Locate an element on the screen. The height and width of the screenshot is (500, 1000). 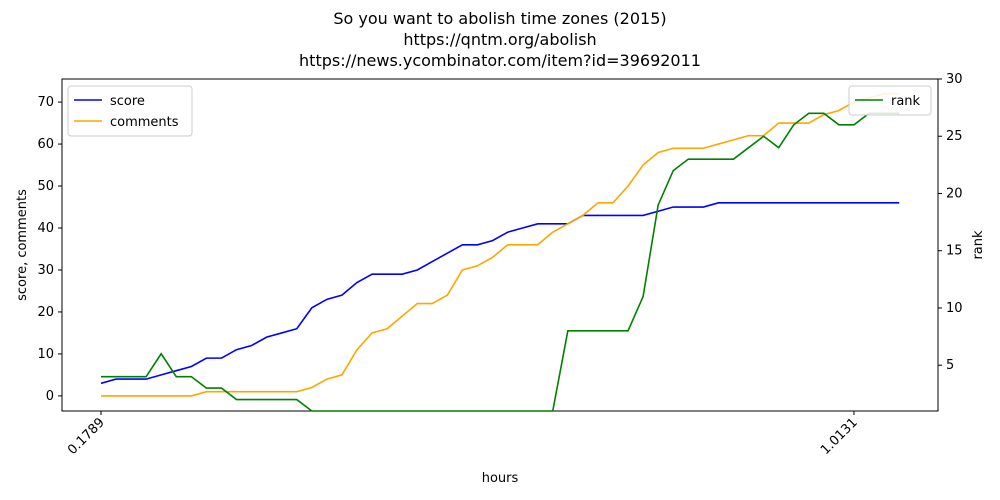
y2-tick-label: 5 is located at coordinates (950, 365).